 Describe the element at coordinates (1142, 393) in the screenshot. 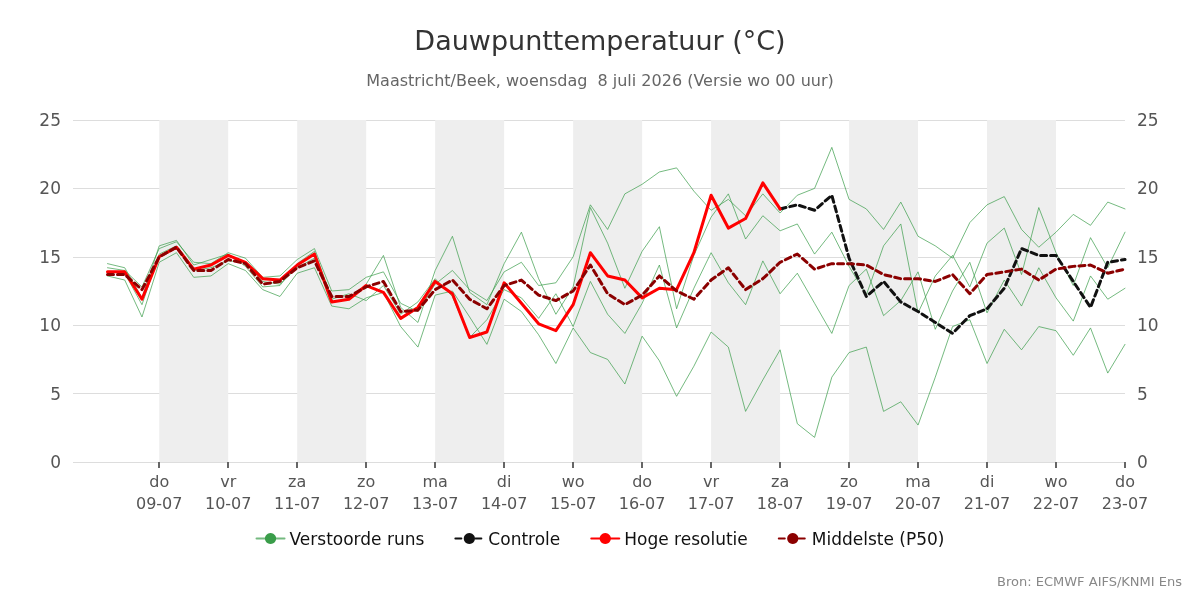

I see `y2-tick-label: 5` at that location.